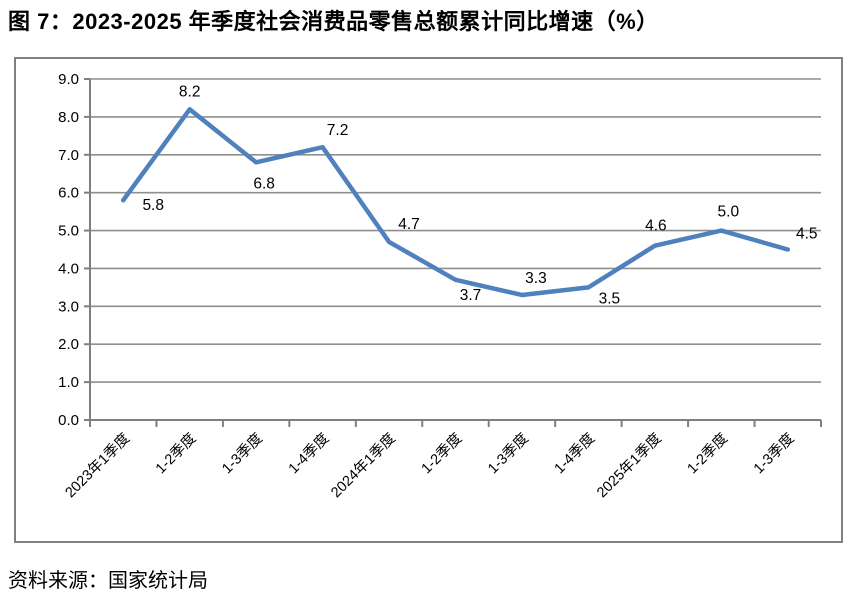 This screenshot has height=614, width=867. I want to click on data-point-label: 4.7, so click(409, 224).